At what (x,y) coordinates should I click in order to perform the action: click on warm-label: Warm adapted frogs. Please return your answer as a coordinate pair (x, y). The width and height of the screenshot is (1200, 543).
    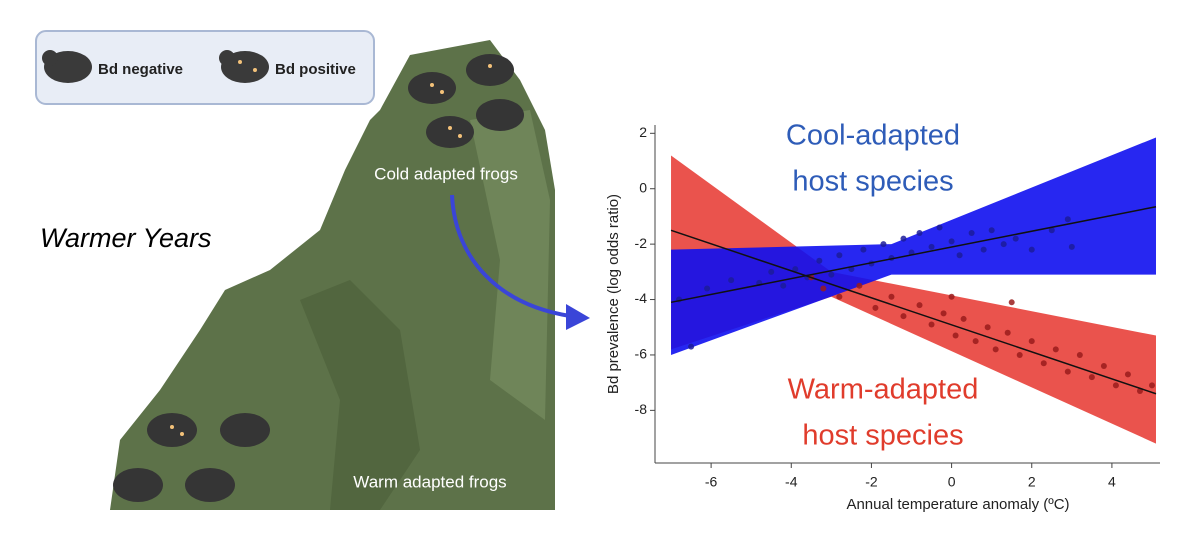
    Looking at the image, I should click on (429, 481).